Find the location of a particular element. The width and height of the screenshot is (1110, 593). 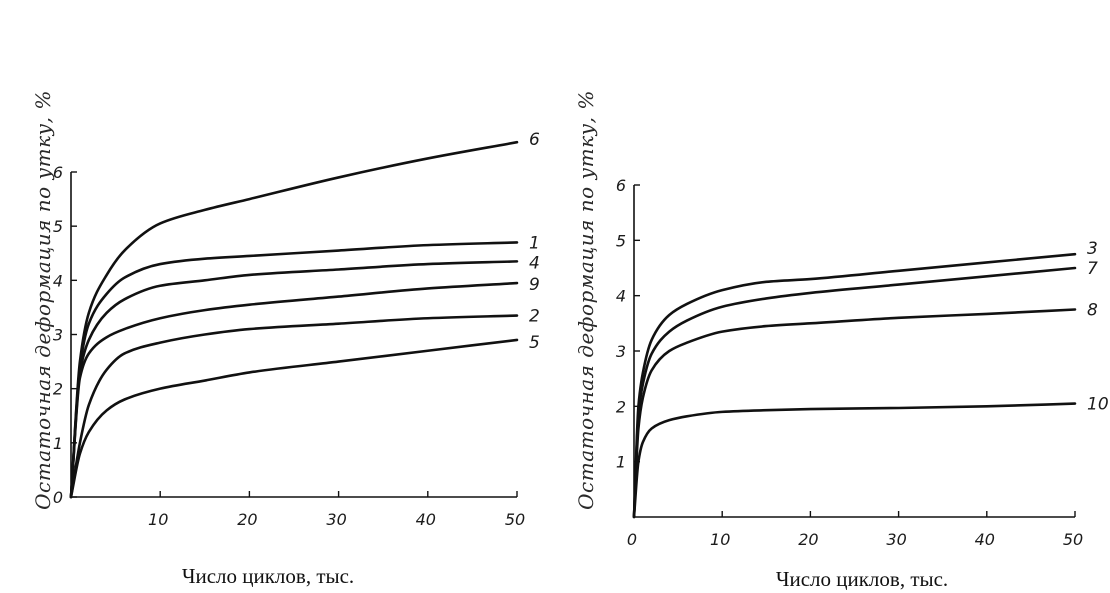

right-x-tick-label: 30 is located at coordinates (896, 539).